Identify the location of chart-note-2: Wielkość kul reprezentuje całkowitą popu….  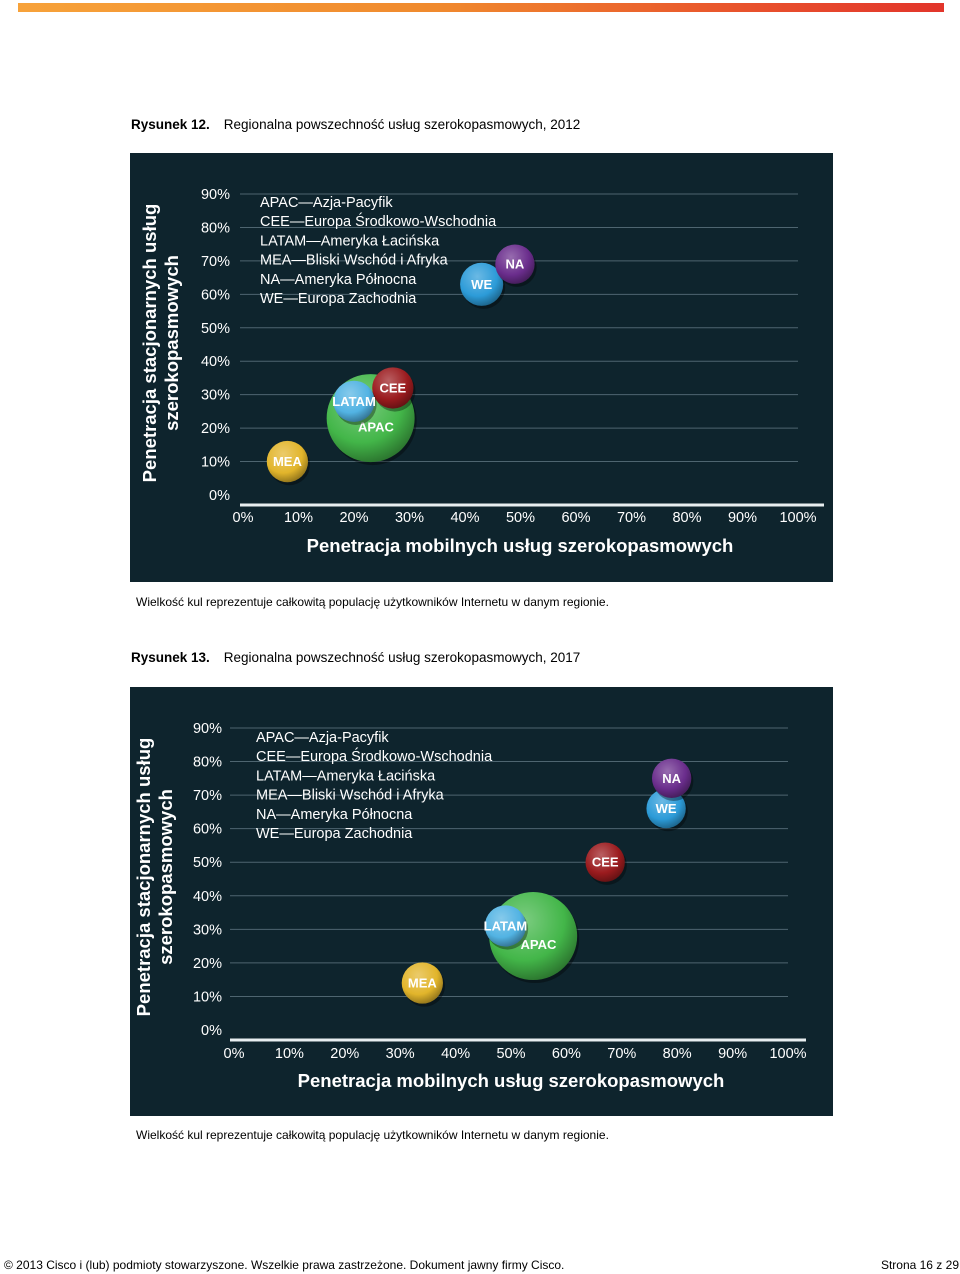
(372, 1135).